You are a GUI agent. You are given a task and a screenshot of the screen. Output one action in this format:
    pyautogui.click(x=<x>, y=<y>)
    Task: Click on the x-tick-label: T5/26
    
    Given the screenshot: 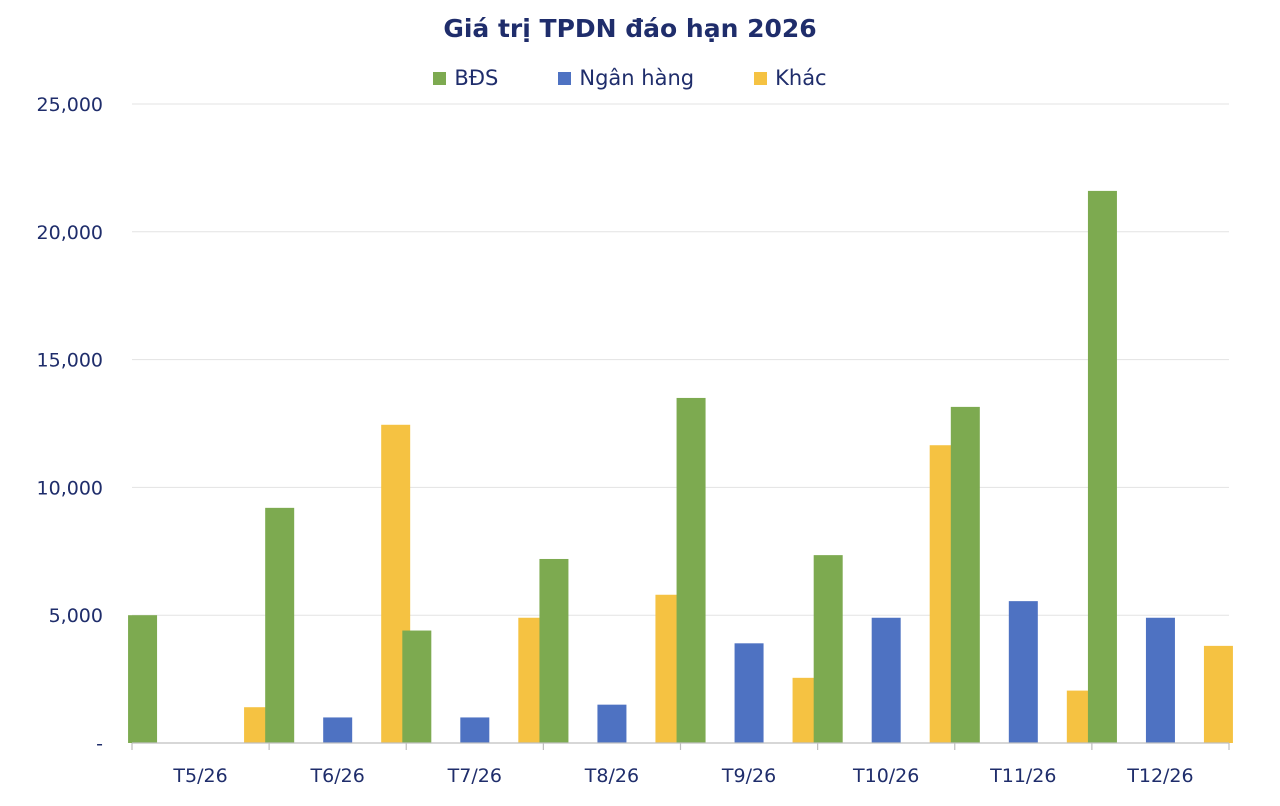 What is the action you would take?
    pyautogui.click(x=199, y=776)
    